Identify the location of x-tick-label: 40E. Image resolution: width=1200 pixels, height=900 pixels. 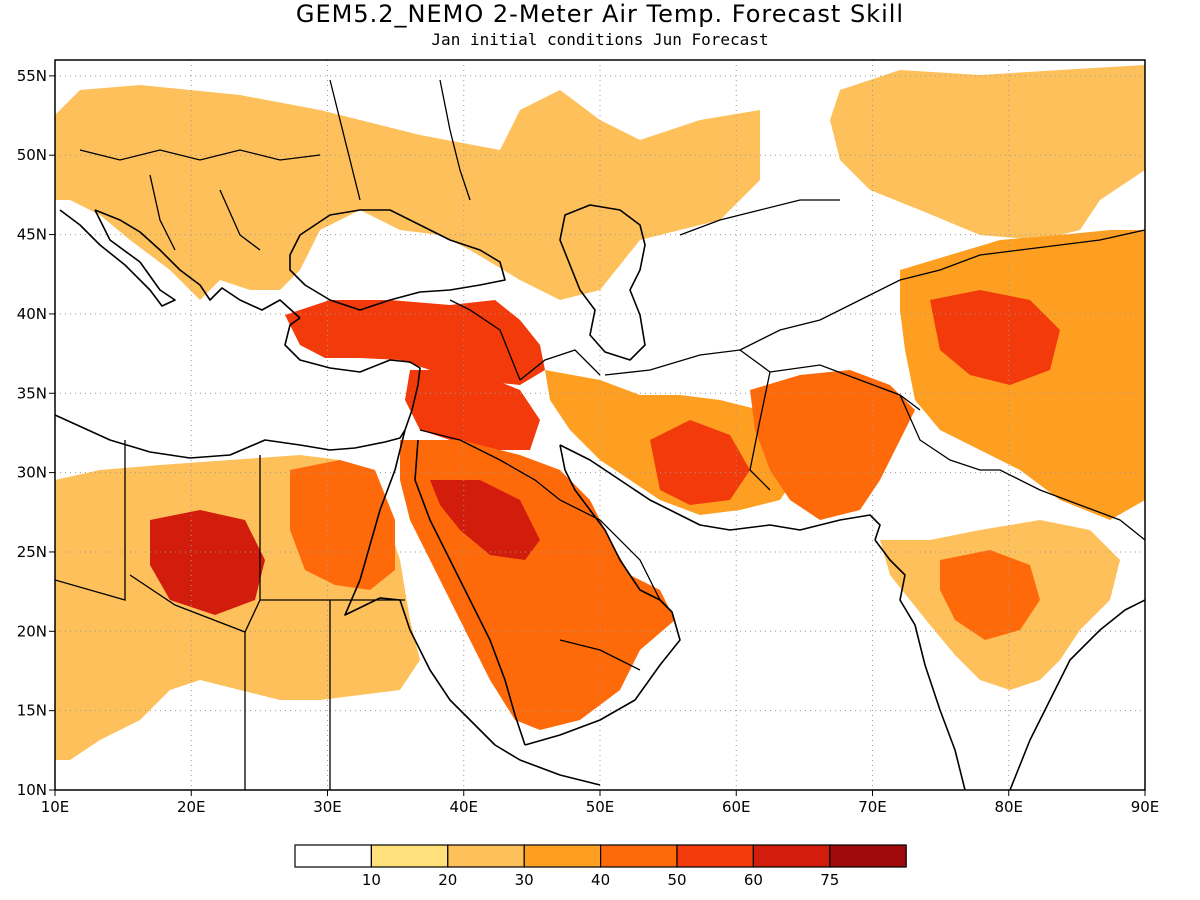
(463, 807).